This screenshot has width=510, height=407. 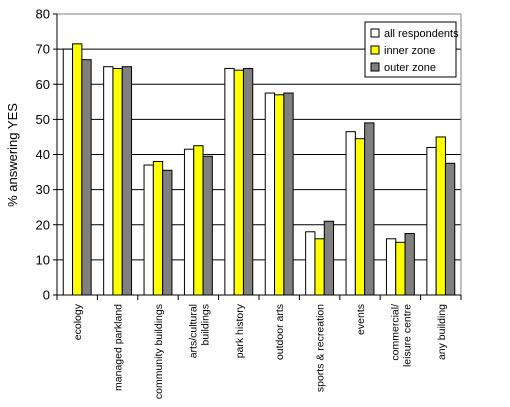 I want to click on x-tick-label: any building, so click(x=442, y=332).